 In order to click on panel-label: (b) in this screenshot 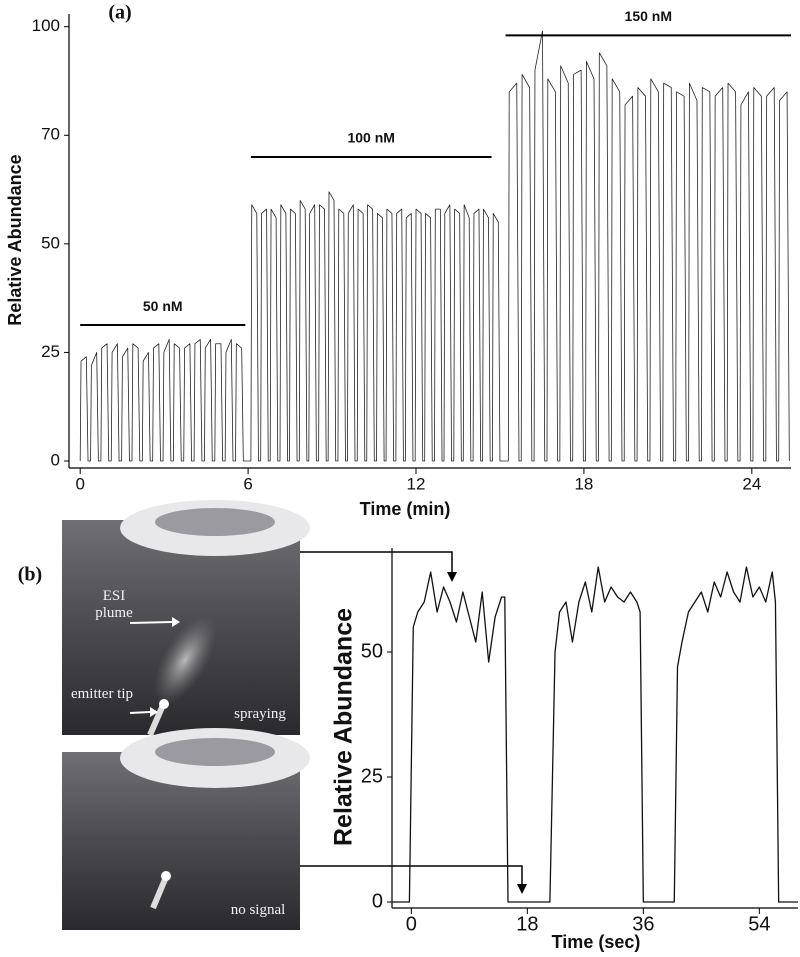, I will do `click(30, 575)`.